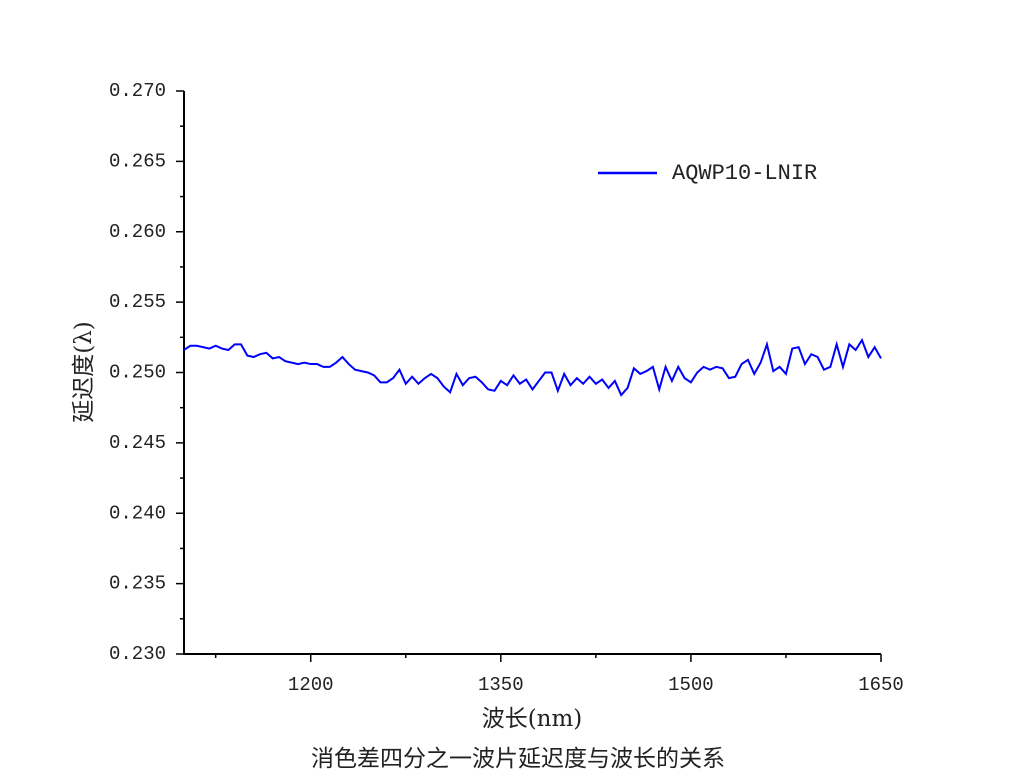 Image resolution: width=1024 pixels, height=784 pixels. What do you see at coordinates (84, 372) in the screenshot?
I see `y-axis-label: 延迟度(λ)` at bounding box center [84, 372].